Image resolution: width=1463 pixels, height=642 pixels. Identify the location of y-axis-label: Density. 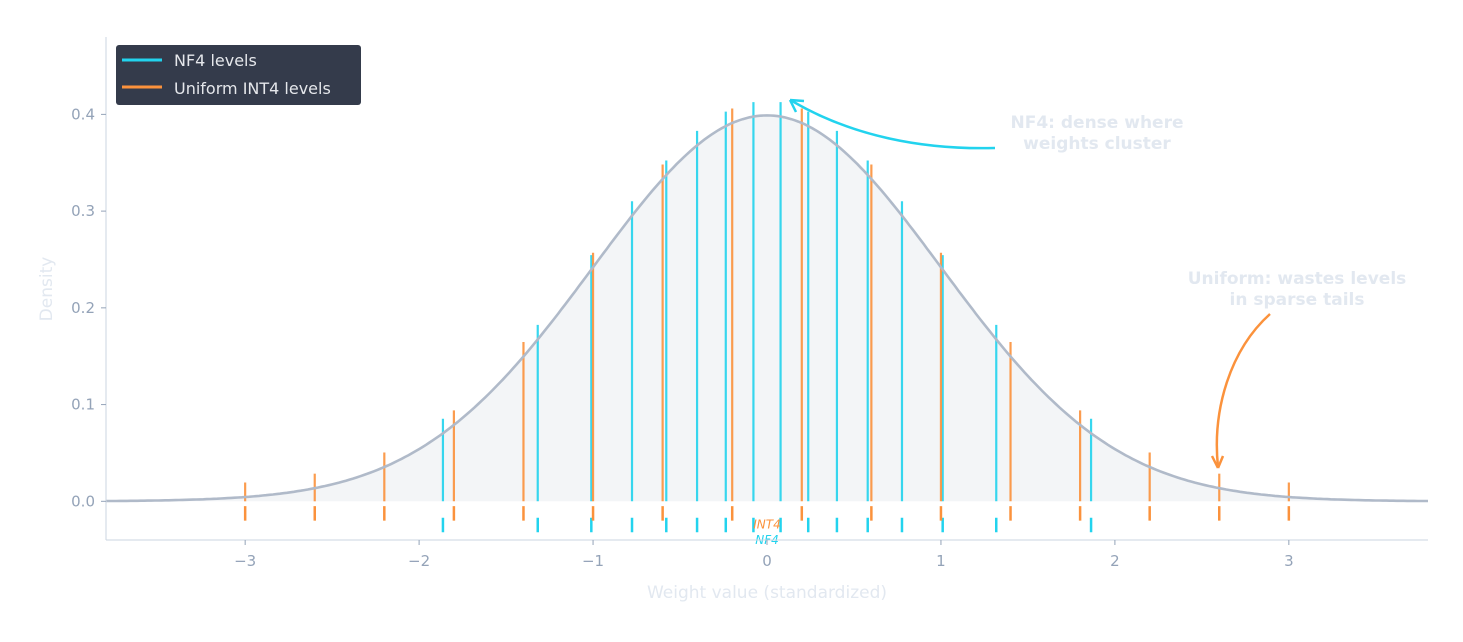
(47, 289).